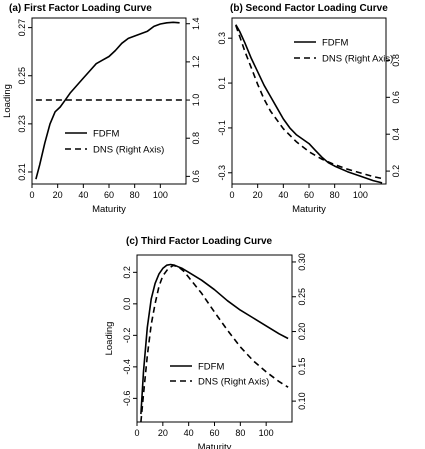  Describe the element at coordinates (222, 128) in the screenshot. I see `y-tick-label: -0.1` at that location.